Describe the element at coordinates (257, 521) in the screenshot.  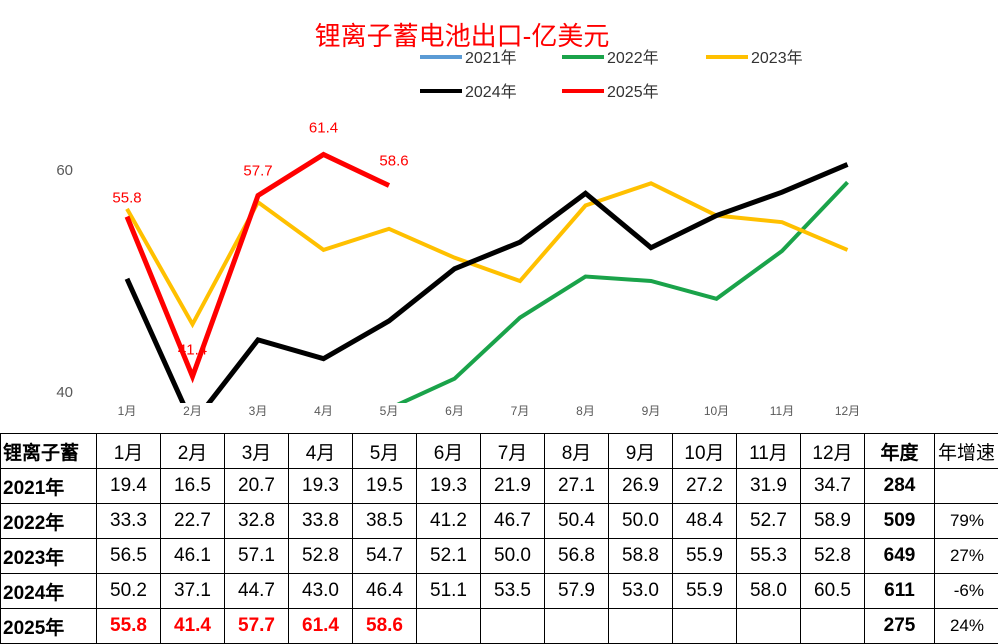
I see `table-cell: 32.8` at that location.